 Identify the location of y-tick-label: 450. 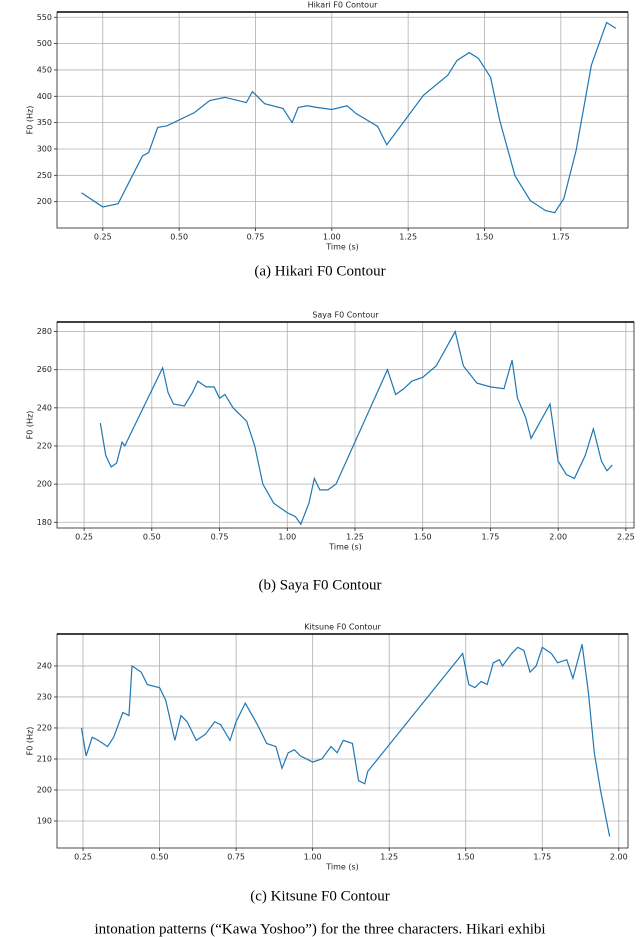
(44, 69).